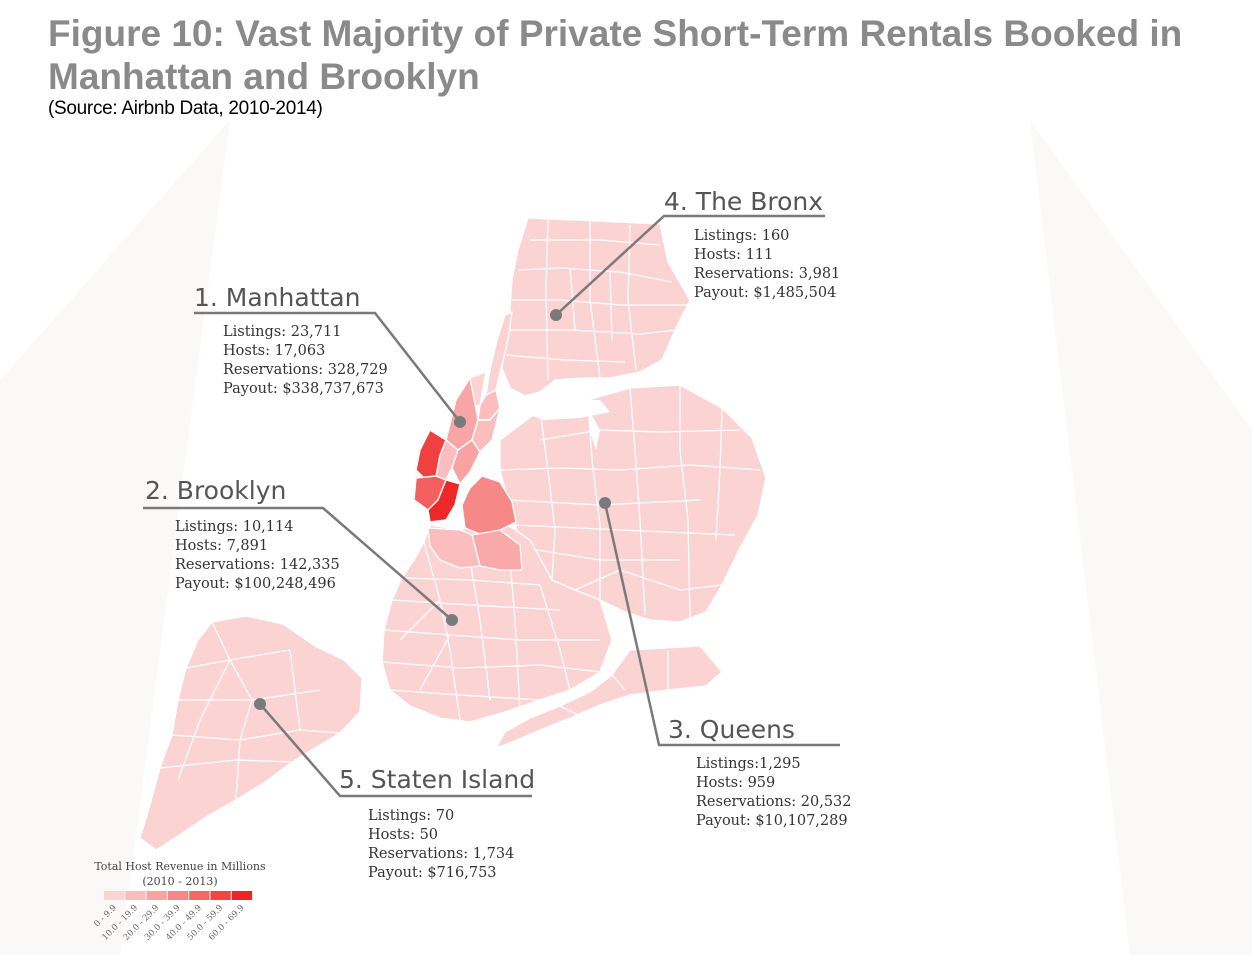 Image resolution: width=1252 pixels, height=955 pixels. I want to click on borough-listings: Listings: 70, so click(411, 816).